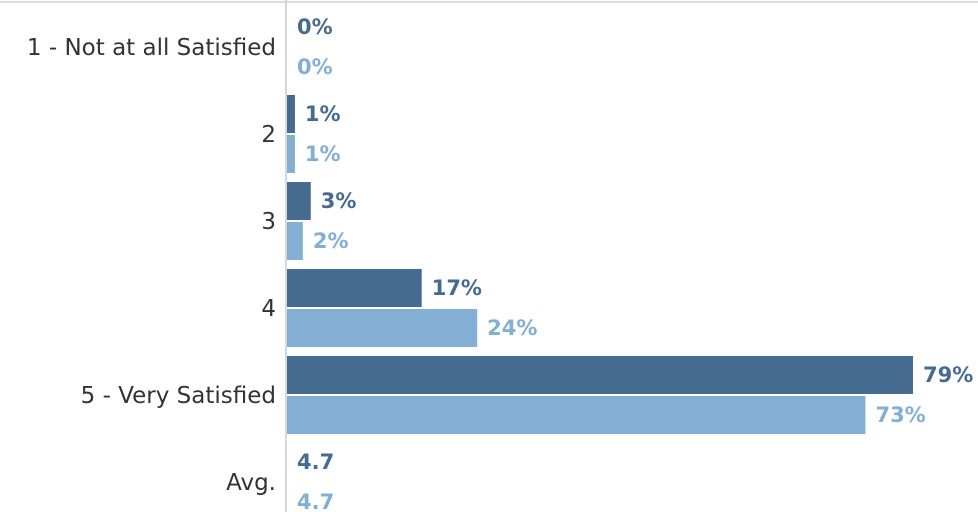 The height and width of the screenshot is (512, 978). What do you see at coordinates (323, 114) in the screenshot?
I see `value-label-series-1: 1%` at bounding box center [323, 114].